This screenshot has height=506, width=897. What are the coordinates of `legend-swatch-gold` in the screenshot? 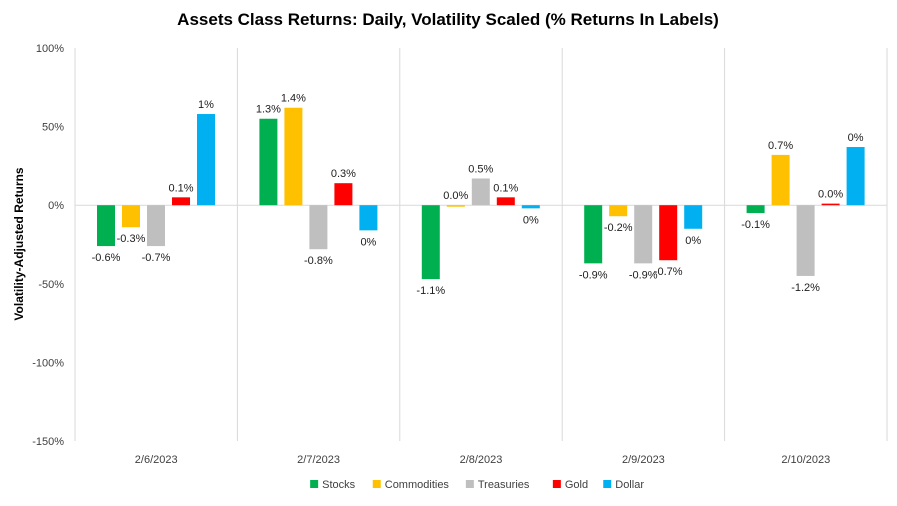 It's located at (556, 484).